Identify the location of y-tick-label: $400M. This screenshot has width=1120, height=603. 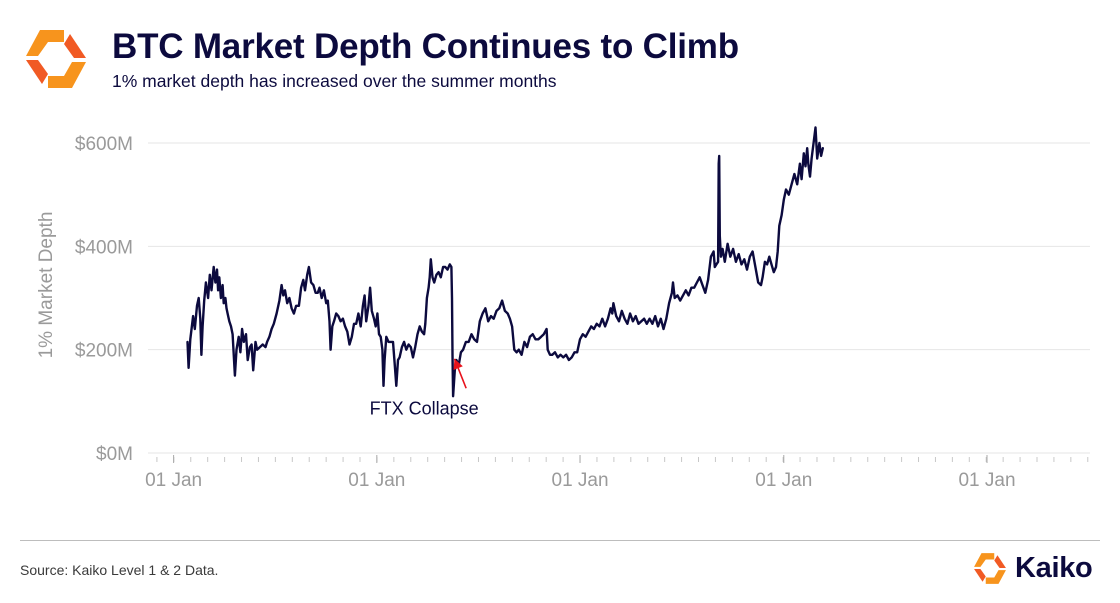
(104, 247).